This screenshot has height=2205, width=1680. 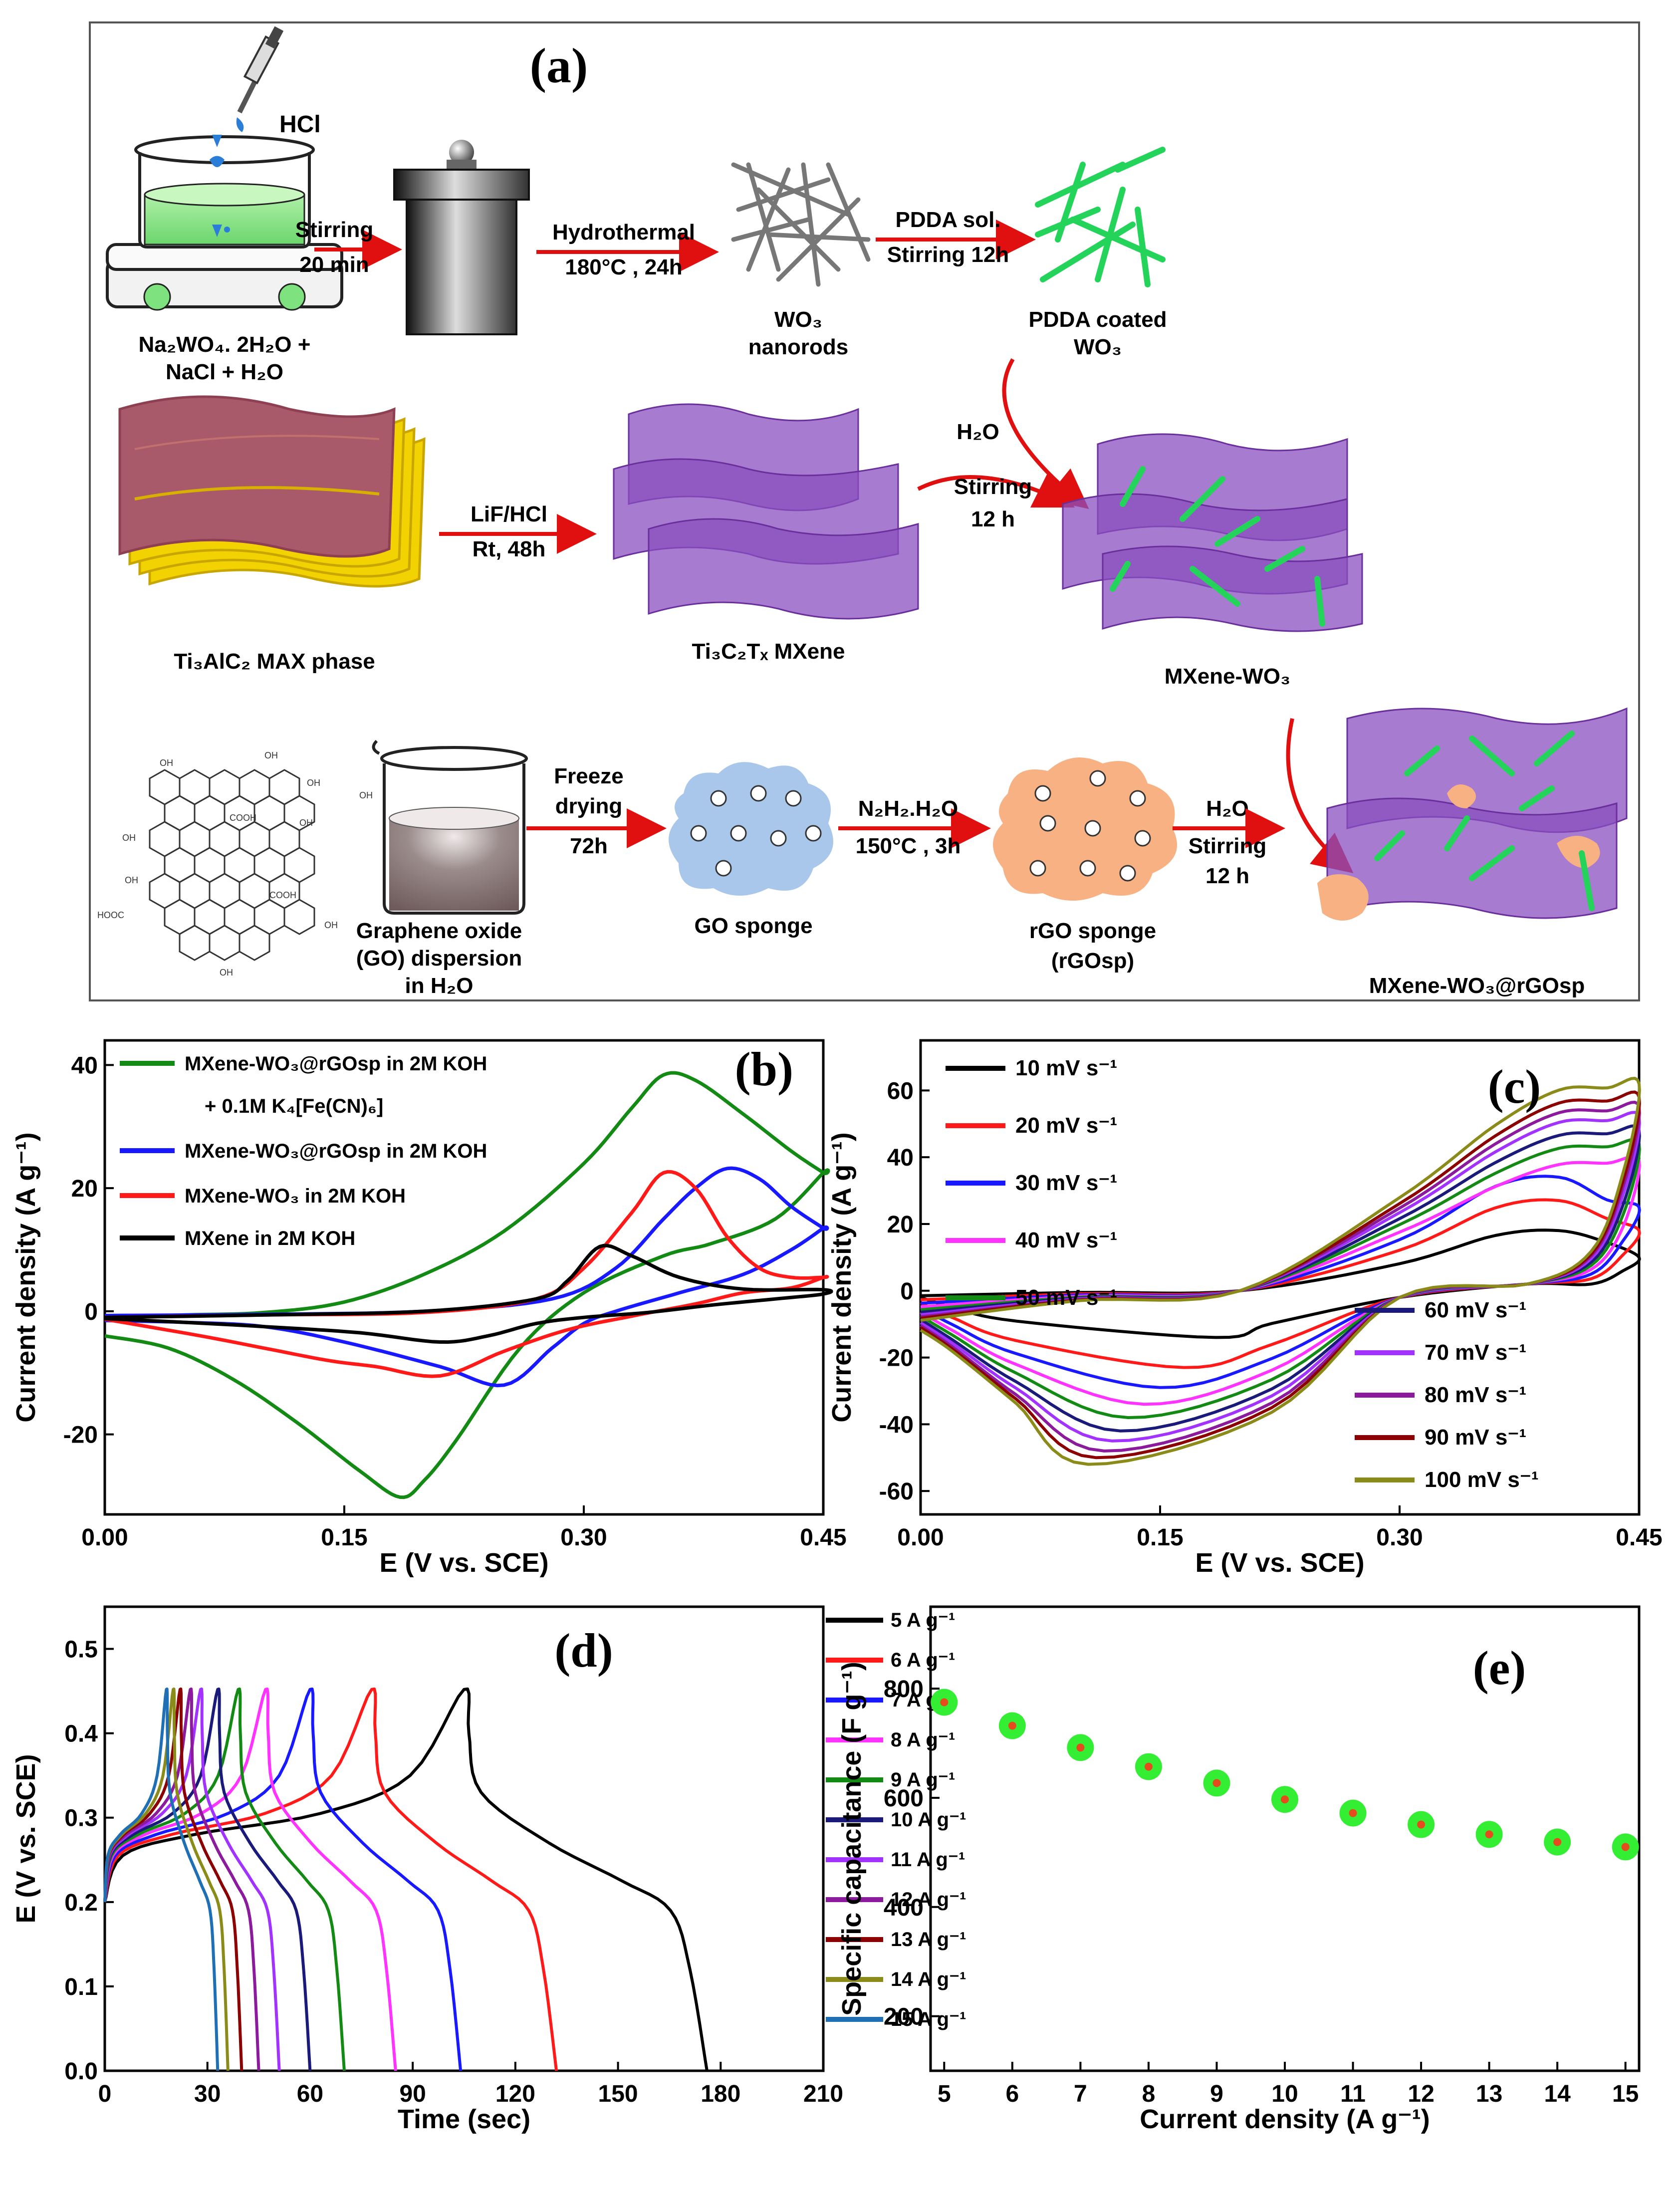 What do you see at coordinates (132, 880) in the screenshot?
I see `oh-label-7: OH` at bounding box center [132, 880].